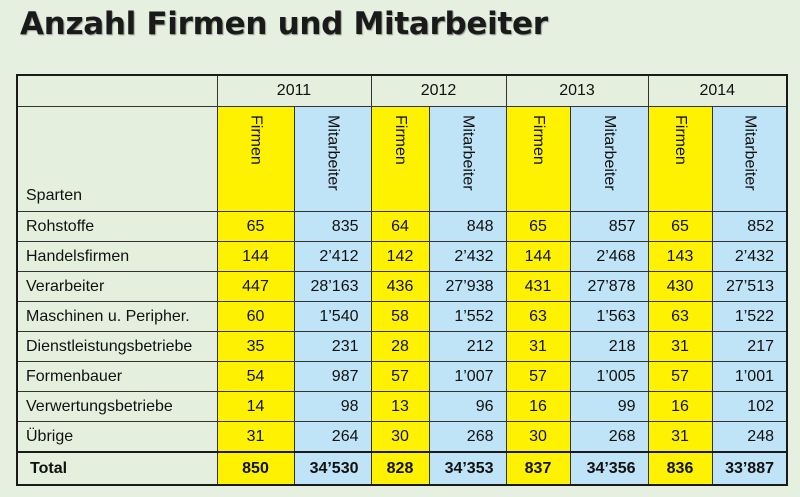 The height and width of the screenshot is (497, 800). Describe the element at coordinates (117, 346) in the screenshot. I see `row-label: Dienstleistungsbetriebe` at that location.